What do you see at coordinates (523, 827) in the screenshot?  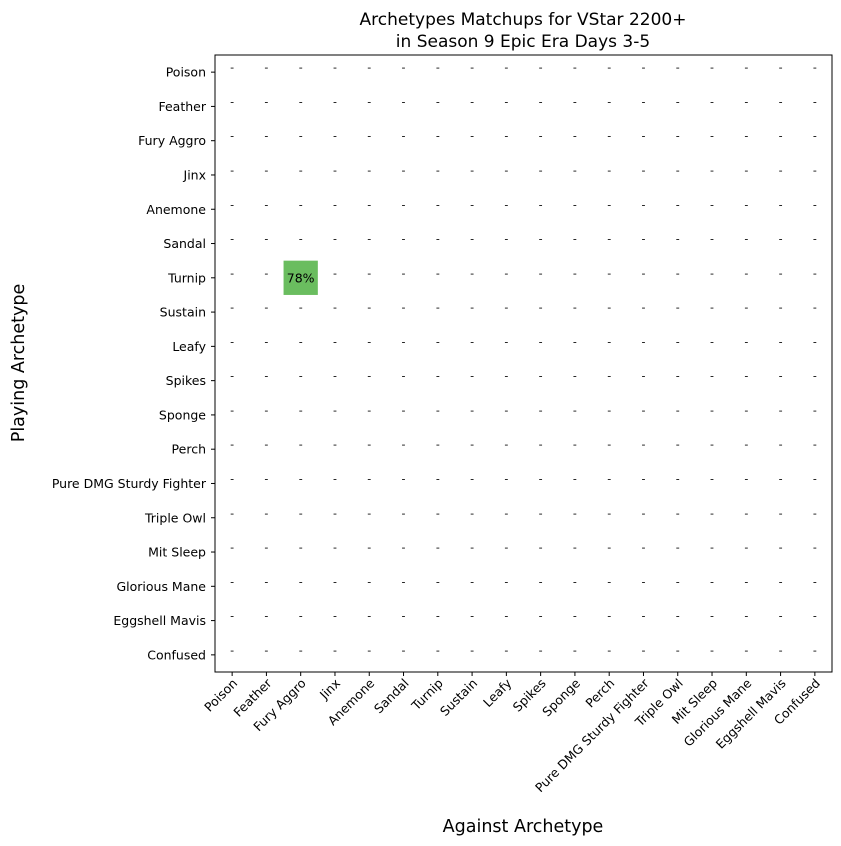 I see `x-axis-label: Against Archetype` at bounding box center [523, 827].